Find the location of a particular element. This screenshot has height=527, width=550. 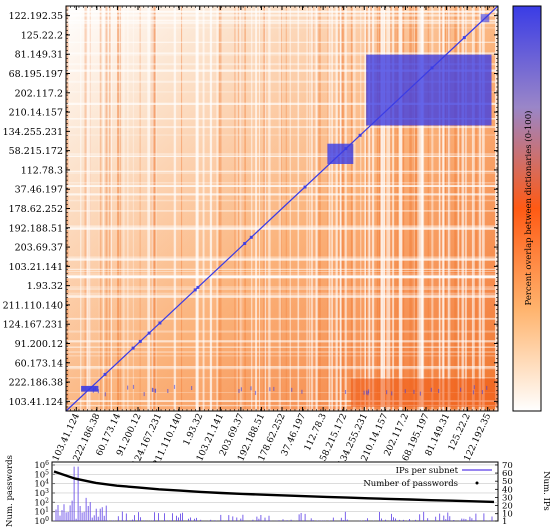

bottom-right-tick-label: 60 is located at coordinates (507, 474).